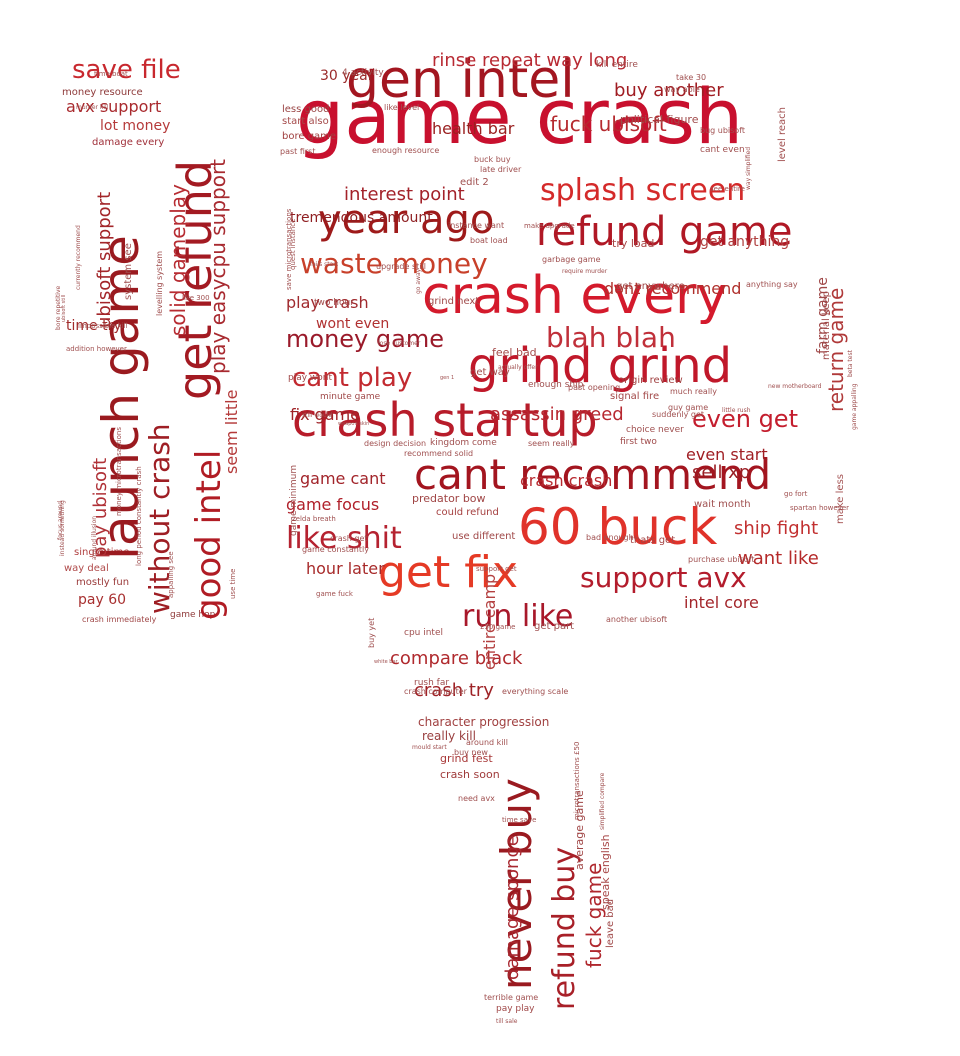 The width and height of the screenshot is (960, 1056). What do you see at coordinates (610, 537) in the screenshot?
I see `word-142: bad enough` at bounding box center [610, 537].